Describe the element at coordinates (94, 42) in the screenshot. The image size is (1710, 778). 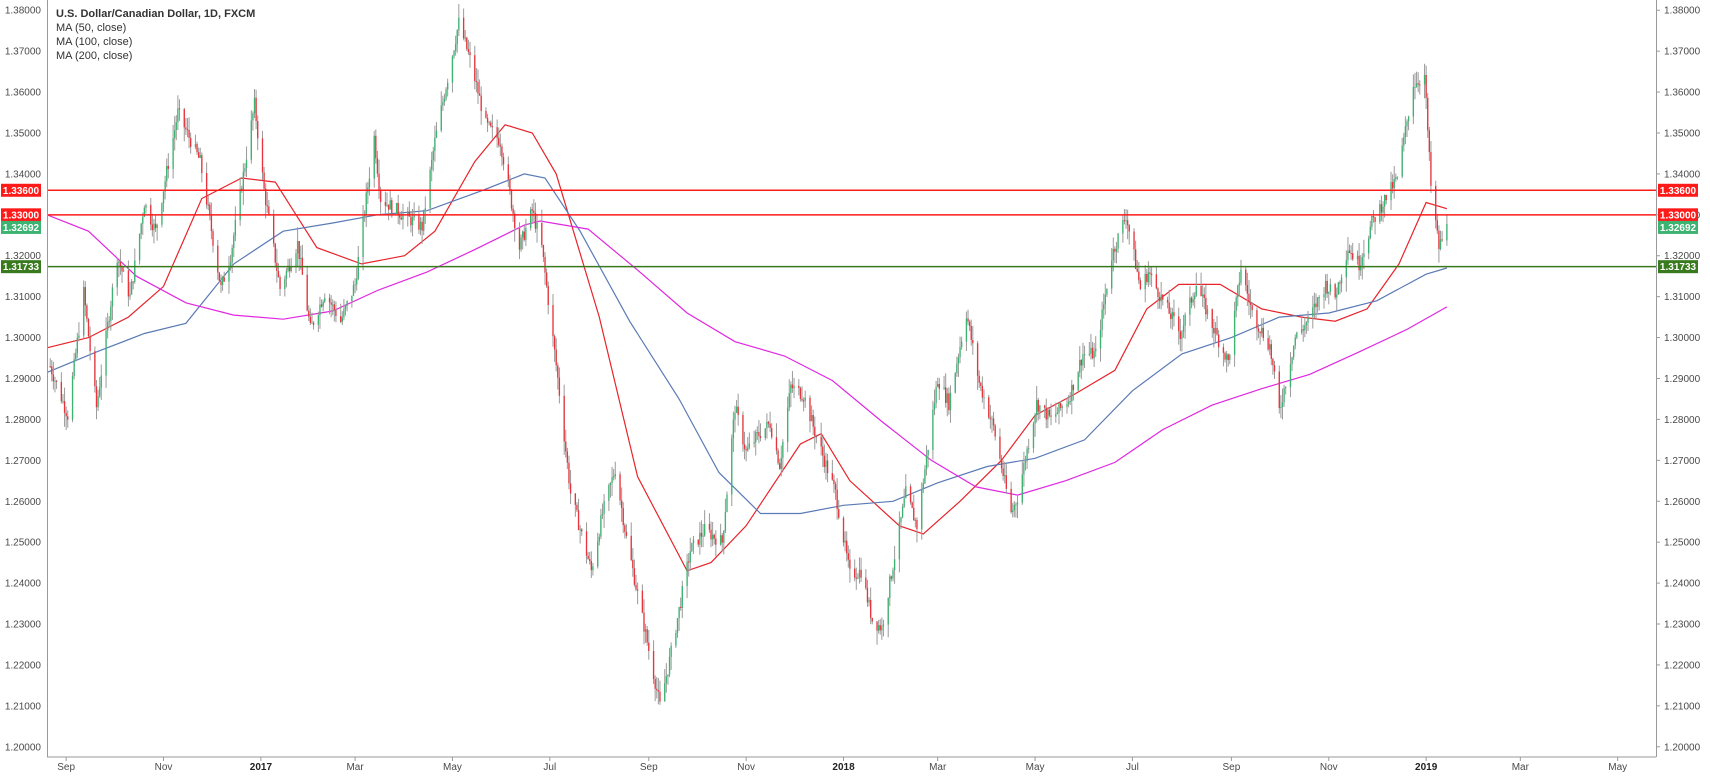
I see `legend-ma100: MA (100, close)` at that location.